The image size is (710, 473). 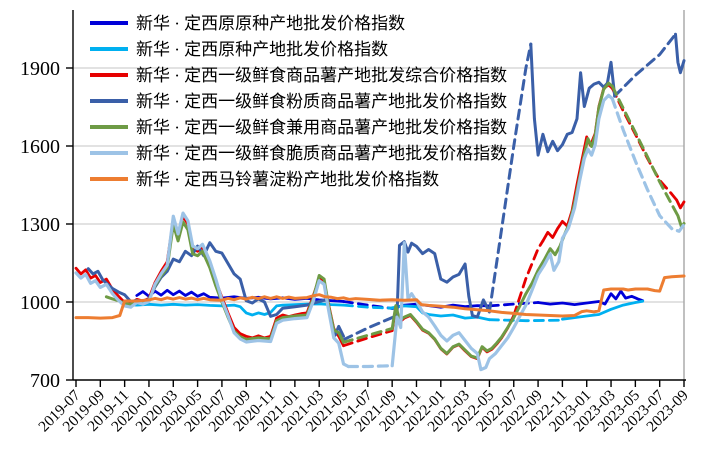 I want to click on legend-label-7: 新华 · 定西马铃薯淀粉产地批发价格指数, so click(x=287, y=179).